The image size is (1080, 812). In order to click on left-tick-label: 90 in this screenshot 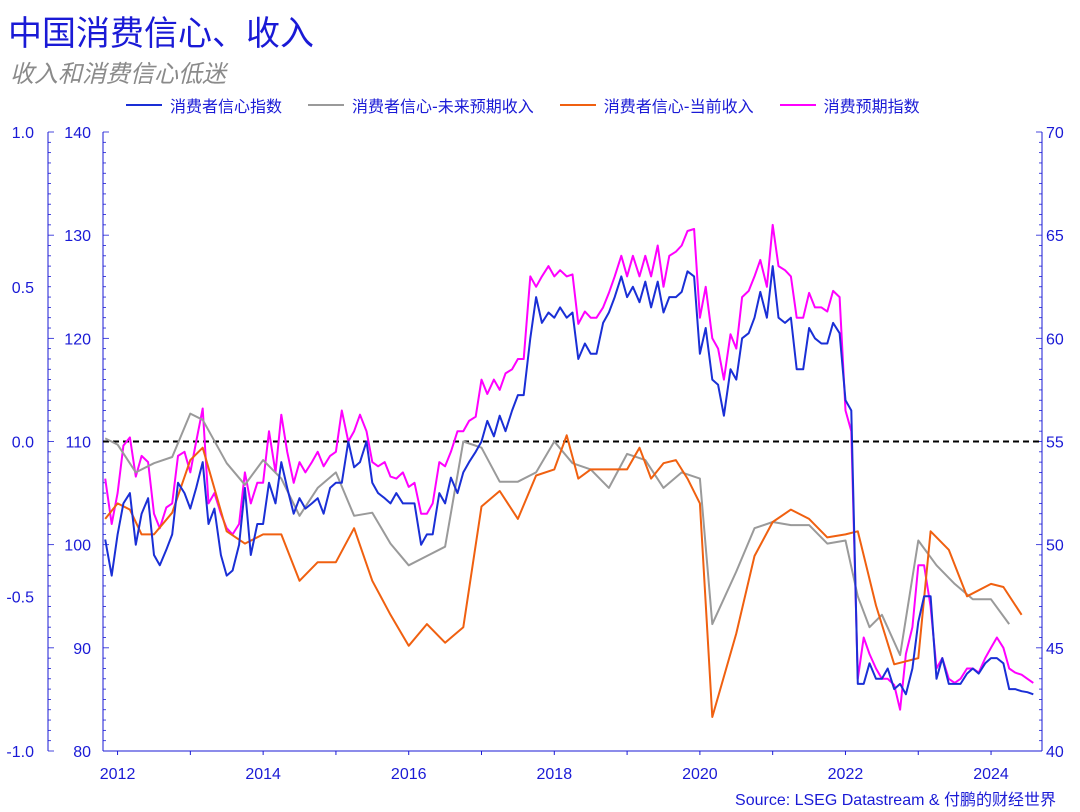, I will do `click(82, 649)`.